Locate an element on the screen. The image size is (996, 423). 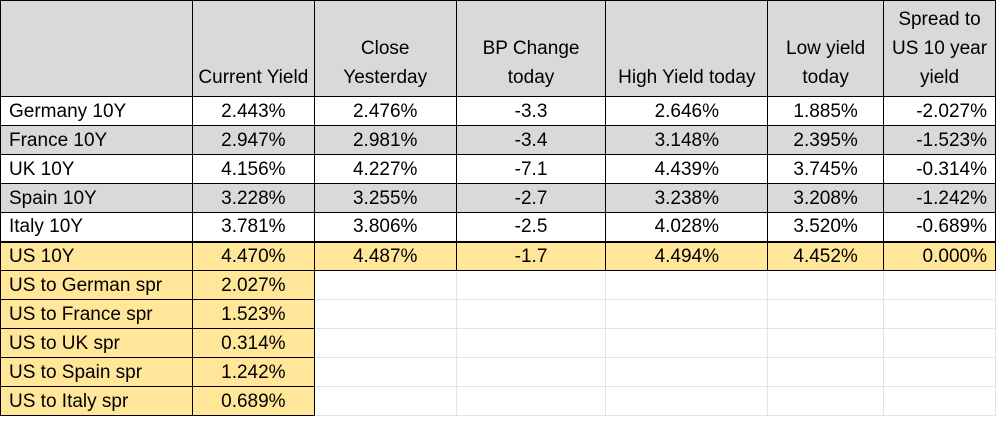
cell-label: Germany 10Y is located at coordinates (96, 111).